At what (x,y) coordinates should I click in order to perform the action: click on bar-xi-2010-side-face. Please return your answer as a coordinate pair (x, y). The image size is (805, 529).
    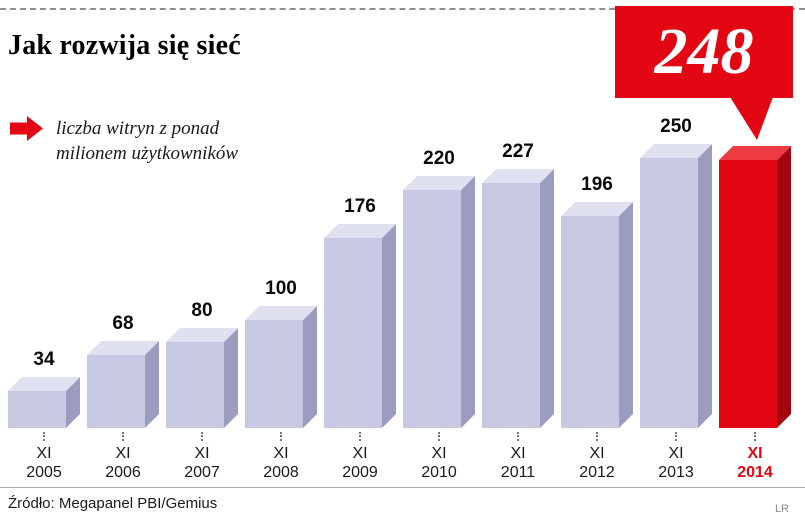
    Looking at the image, I should click on (468, 302).